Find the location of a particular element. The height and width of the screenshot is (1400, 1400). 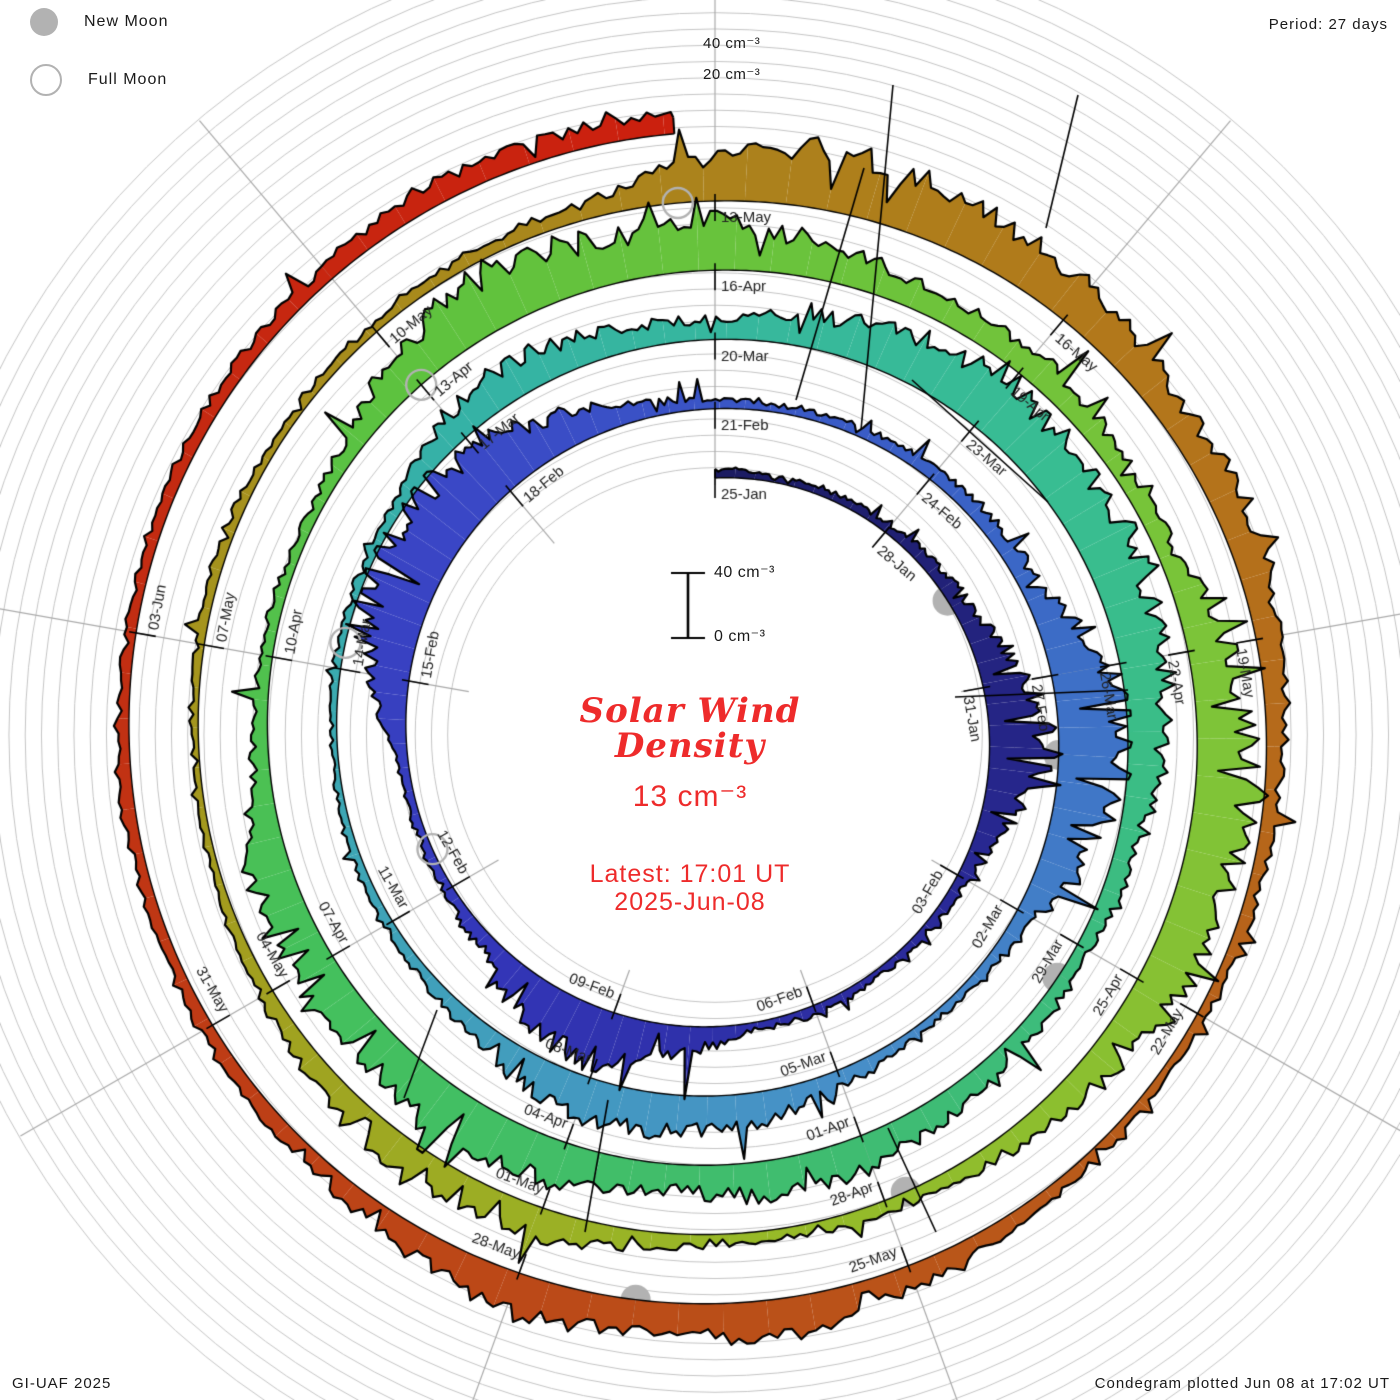

full-moon-icon is located at coordinates (46, 80).